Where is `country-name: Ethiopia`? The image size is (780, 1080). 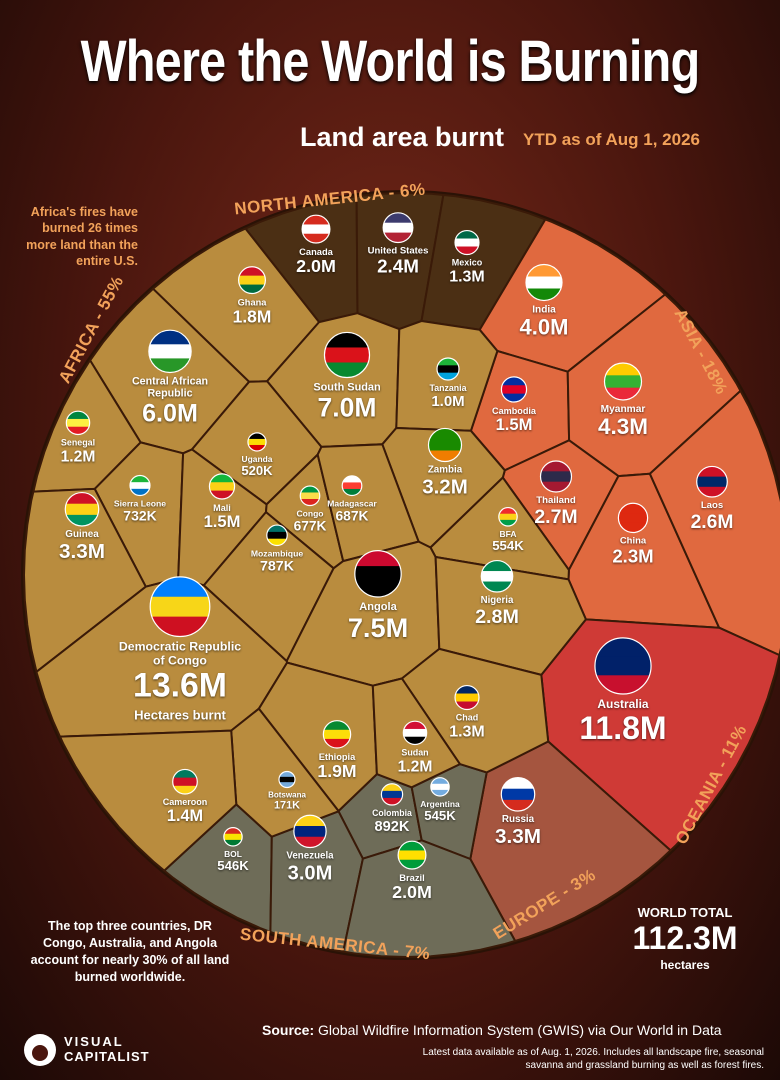 country-name: Ethiopia is located at coordinates (337, 757).